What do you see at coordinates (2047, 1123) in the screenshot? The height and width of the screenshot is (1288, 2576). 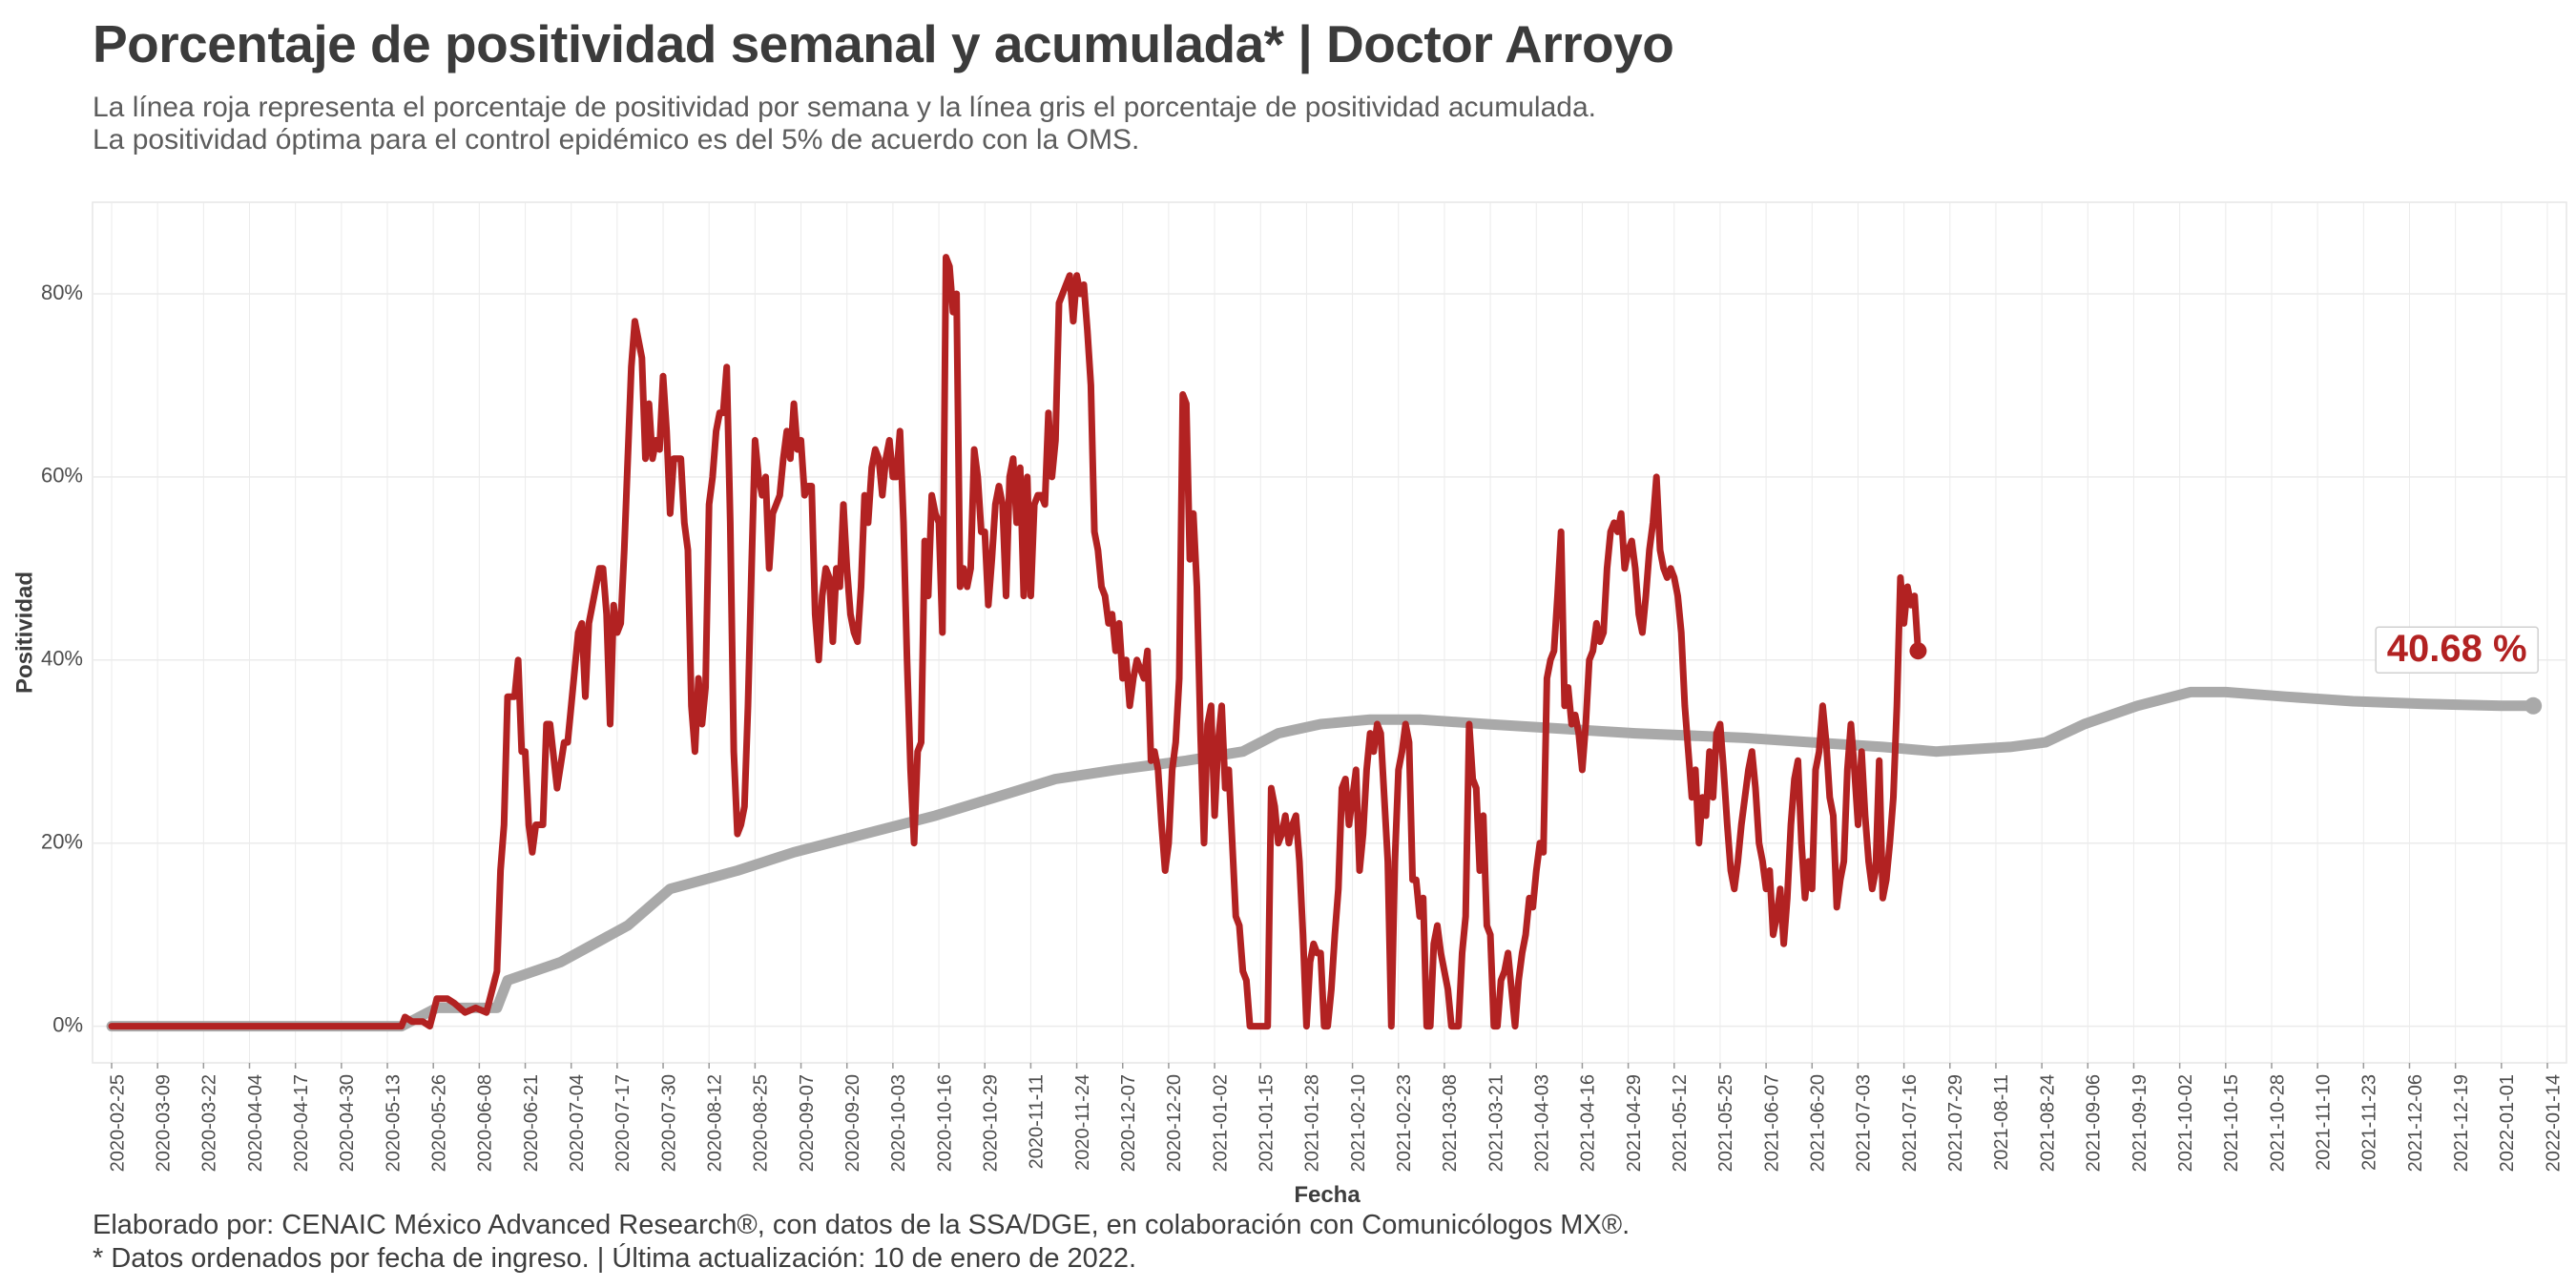 I see `x-tick-label: 2021-08-24` at bounding box center [2047, 1123].